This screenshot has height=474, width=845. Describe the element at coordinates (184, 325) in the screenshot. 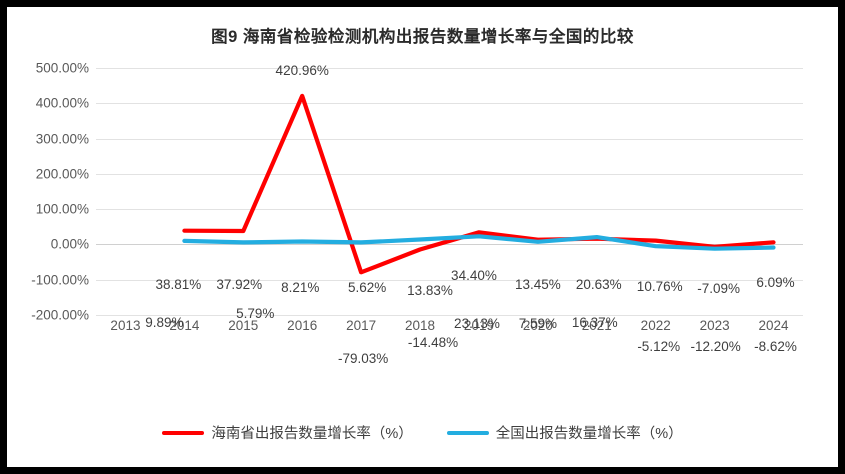

I see `x-axis-tick-label: 2014` at that location.